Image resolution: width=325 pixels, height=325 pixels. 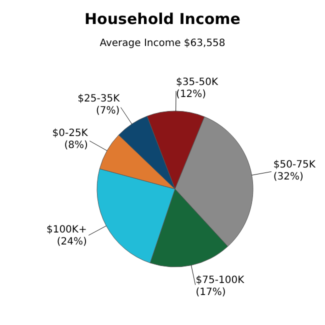 What do you see at coordinates (108, 111) in the screenshot?
I see `data-label: (7%)` at bounding box center [108, 111].